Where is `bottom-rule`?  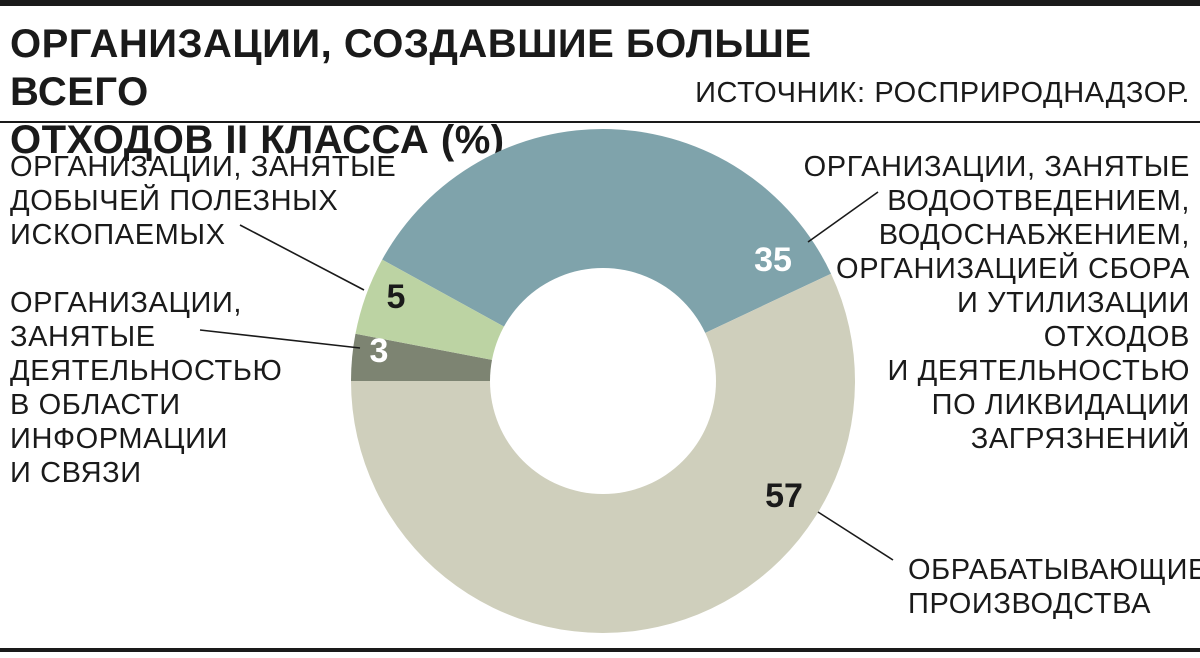
bottom-rule is located at coordinates (600, 650).